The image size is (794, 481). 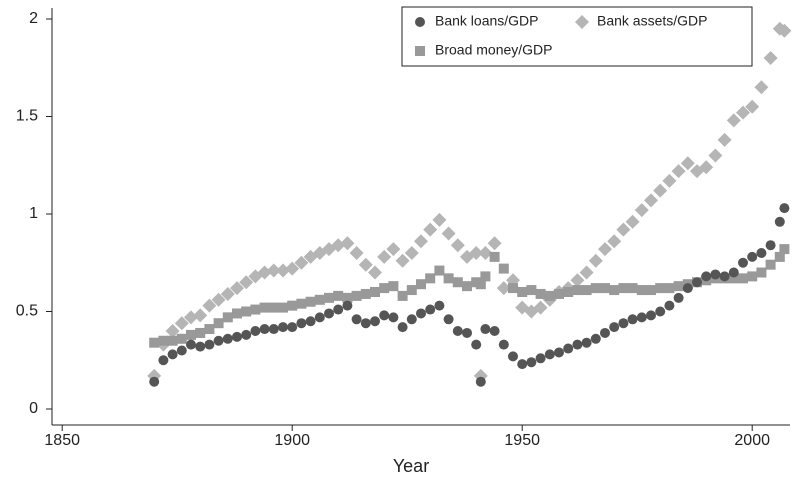 I want to click on y-tick-label: 2, so click(x=33, y=18).